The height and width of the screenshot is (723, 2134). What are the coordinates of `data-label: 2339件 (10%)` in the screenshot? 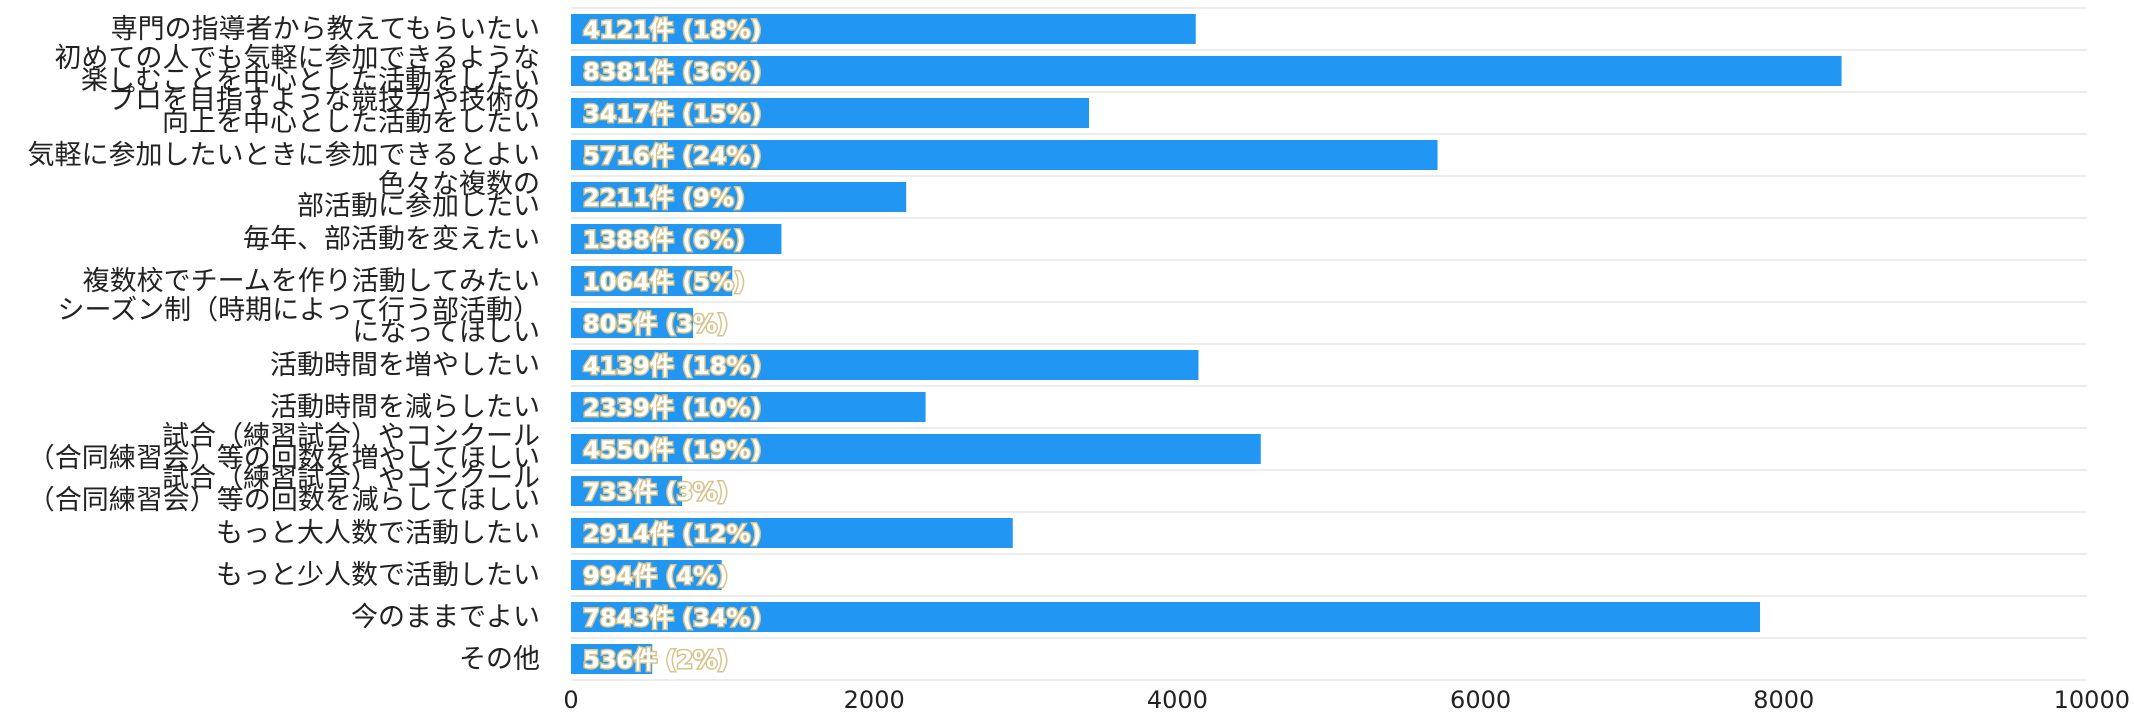 It's located at (672, 408).